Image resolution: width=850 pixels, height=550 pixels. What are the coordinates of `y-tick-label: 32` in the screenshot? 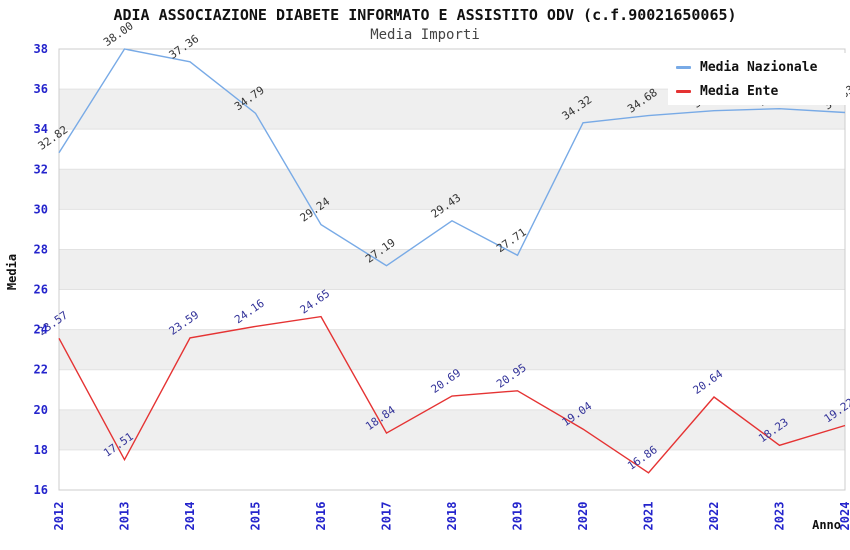 It's located at (41, 169).